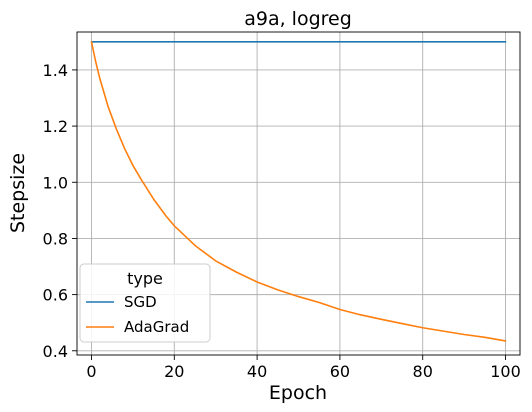 The height and width of the screenshot is (412, 532). I want to click on legend-label-adagrad: AdaGrad, so click(156, 327).